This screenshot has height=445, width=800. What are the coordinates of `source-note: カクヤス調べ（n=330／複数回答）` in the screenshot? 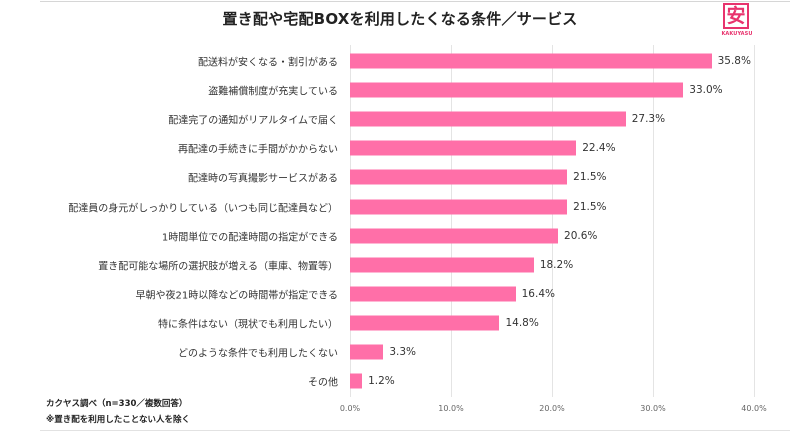 It's located at (117, 404).